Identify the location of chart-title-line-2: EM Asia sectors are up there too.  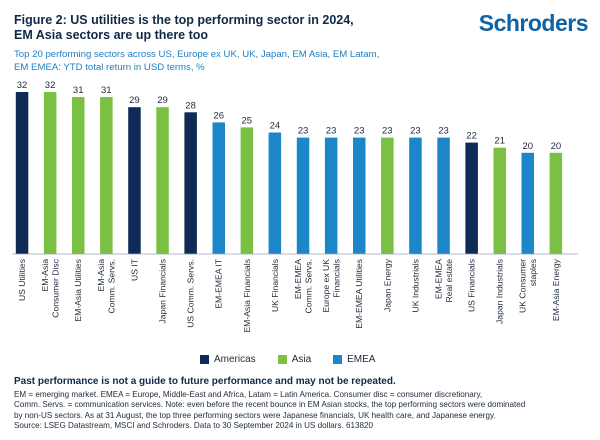
(111, 35).